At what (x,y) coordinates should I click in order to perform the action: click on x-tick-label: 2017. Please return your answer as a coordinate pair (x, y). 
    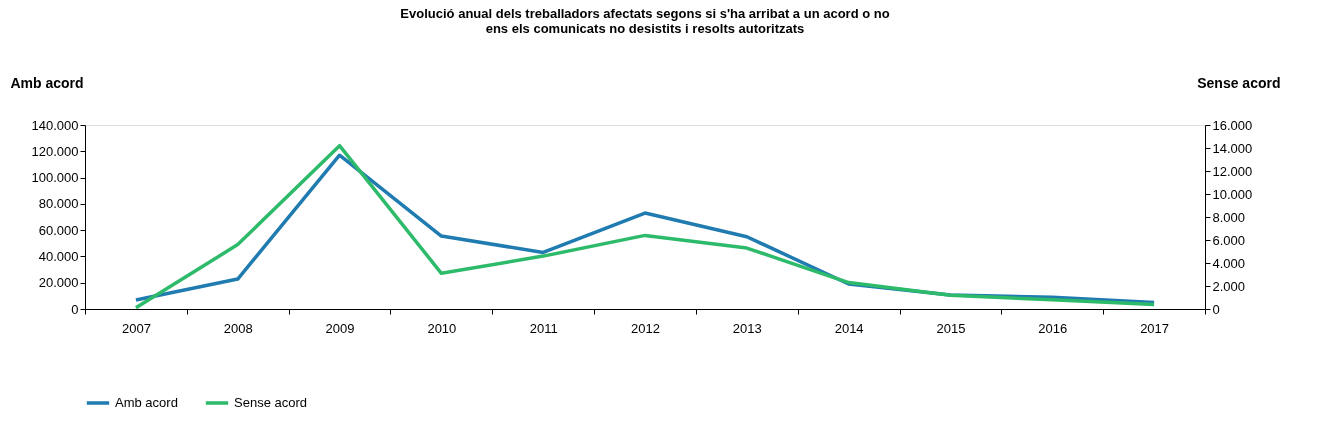
    Looking at the image, I should click on (1155, 328).